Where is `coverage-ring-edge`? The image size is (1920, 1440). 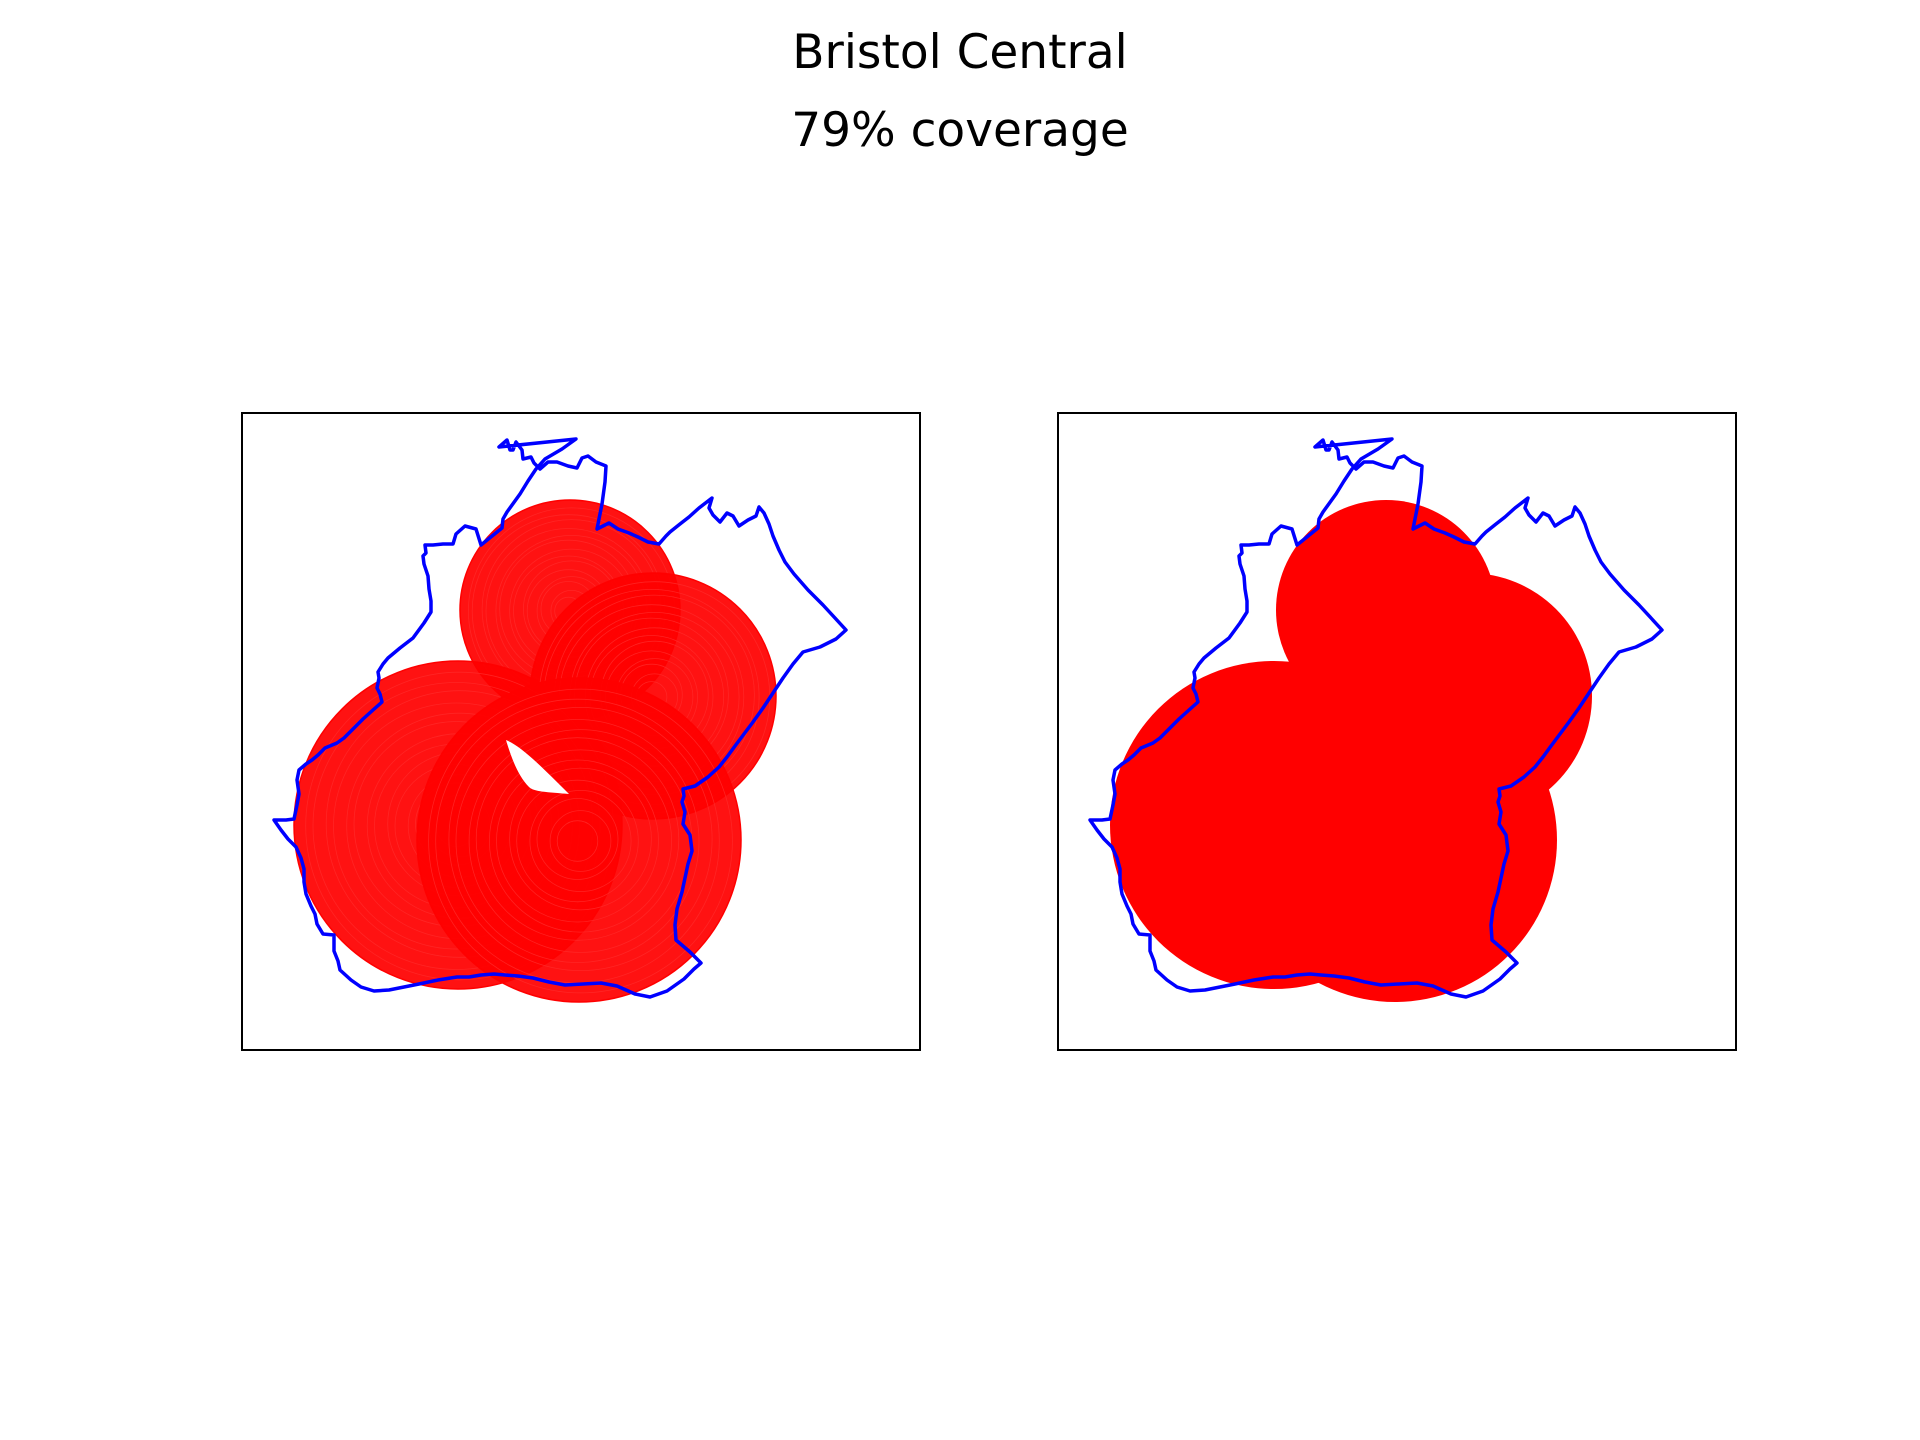
coverage-ring-edge is located at coordinates (579, 840).